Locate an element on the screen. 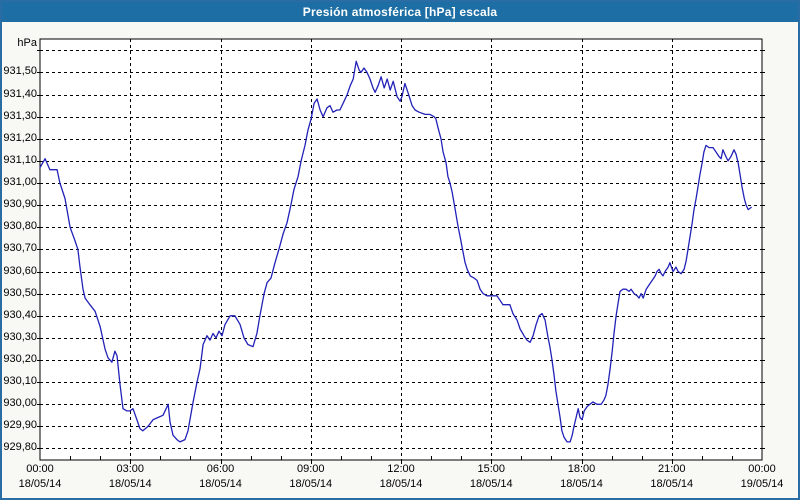 The width and height of the screenshot is (800, 500). y-axis-unit-label: hPa is located at coordinates (27, 43).